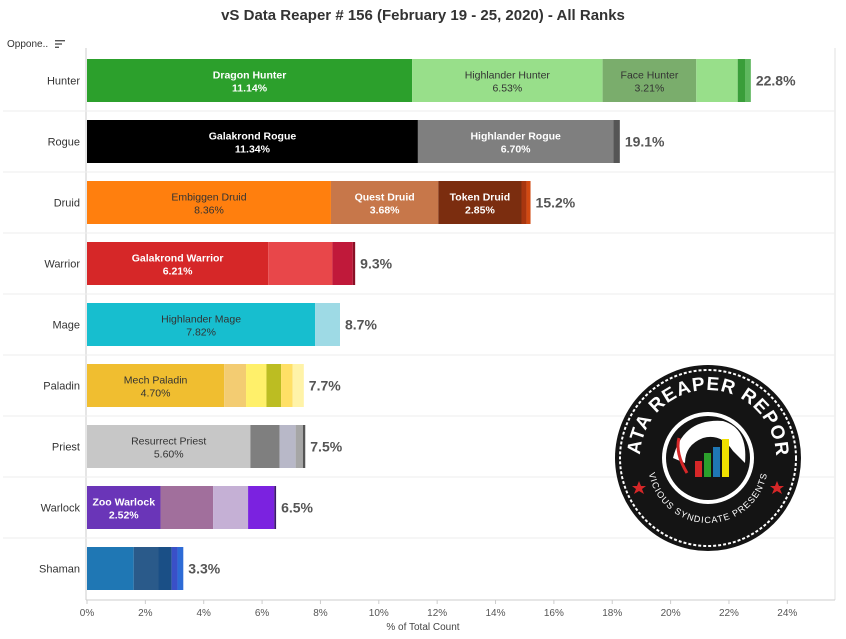 This screenshot has height=639, width=846. Describe the element at coordinates (650, 89) in the screenshot. I see `segment-value-label: 3.21%` at that location.